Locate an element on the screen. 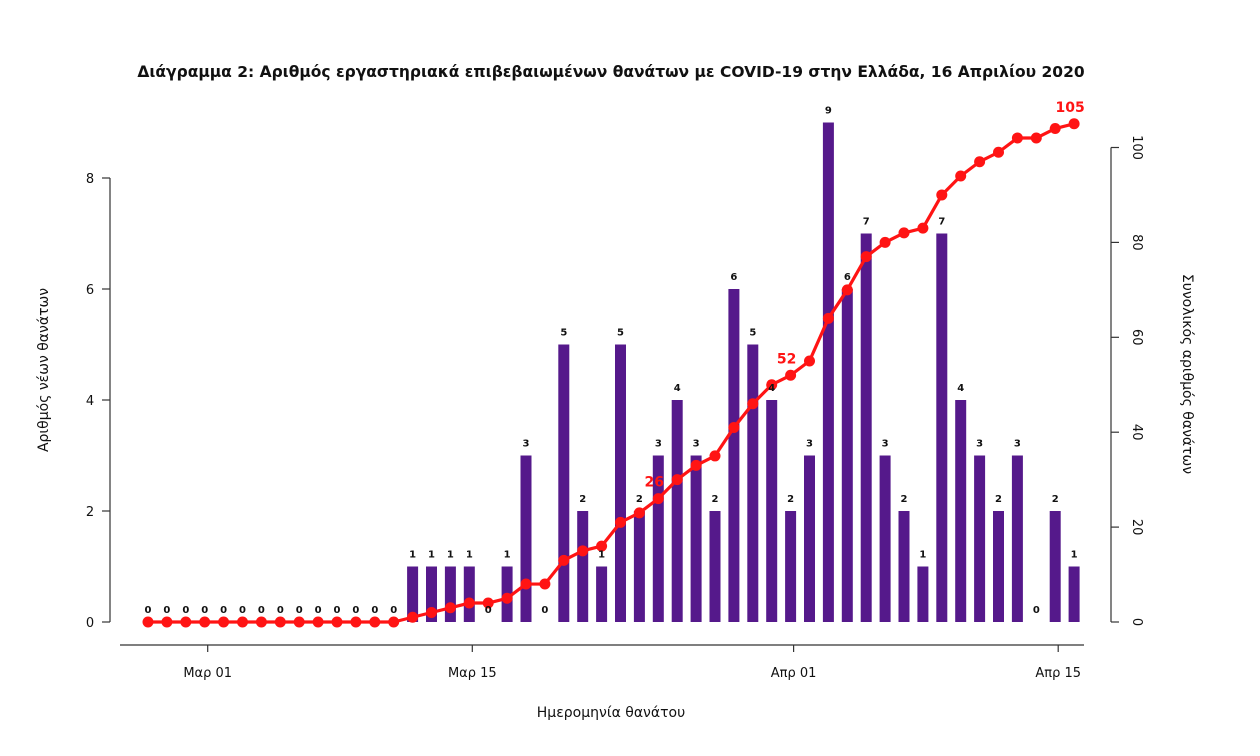 The height and width of the screenshot is (756, 1260). y-right-tick-label: 100 is located at coordinates (1136, 147).